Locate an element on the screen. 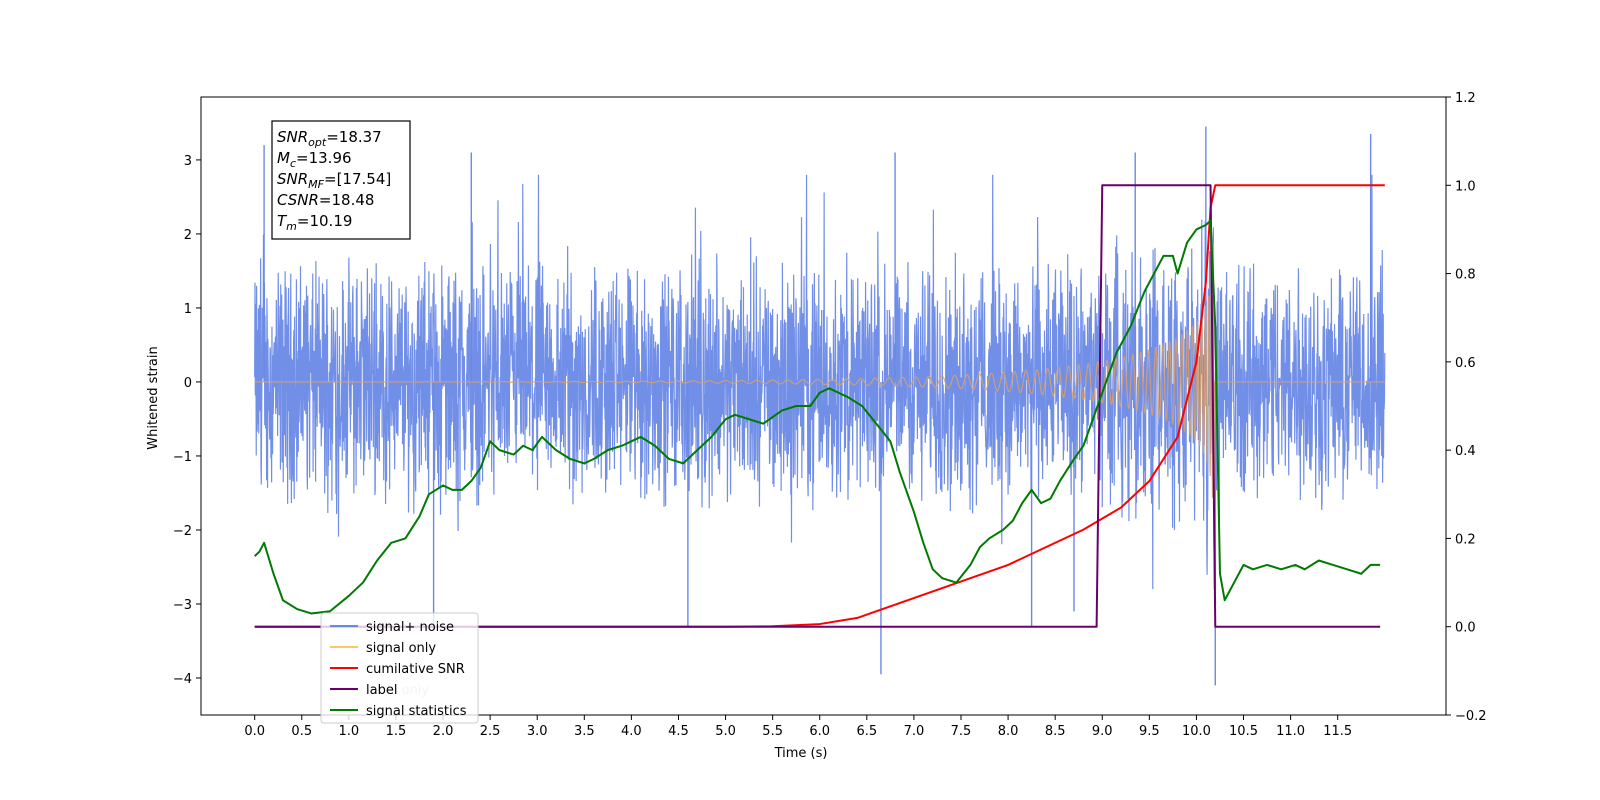  annotation-line: SNRopt=18.37 is located at coordinates (329, 138).